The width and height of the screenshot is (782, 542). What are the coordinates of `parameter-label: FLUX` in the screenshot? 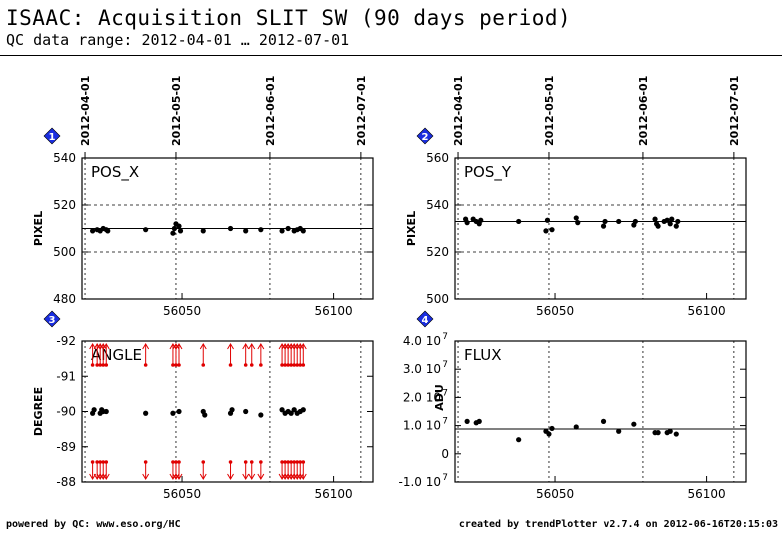 It's located at (483, 355).